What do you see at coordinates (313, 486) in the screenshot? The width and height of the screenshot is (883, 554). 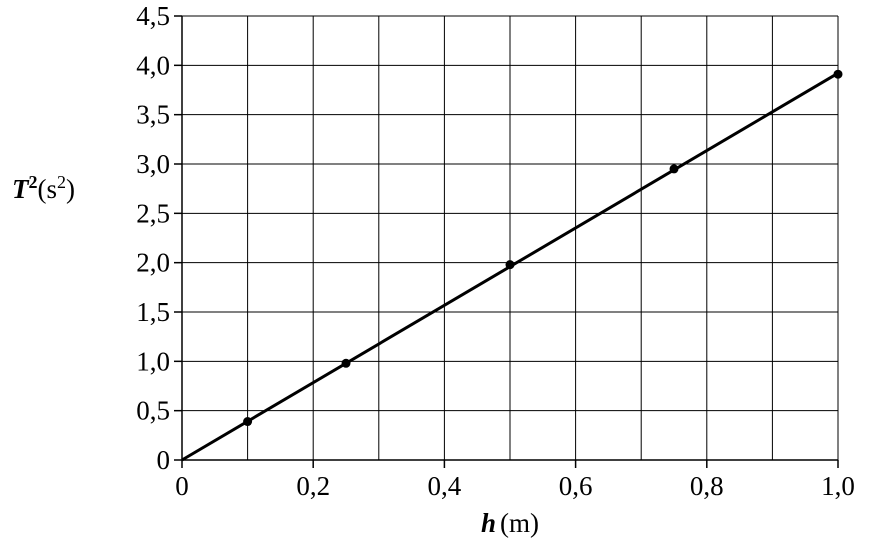 I see `x-tick-label: 0,2` at bounding box center [313, 486].